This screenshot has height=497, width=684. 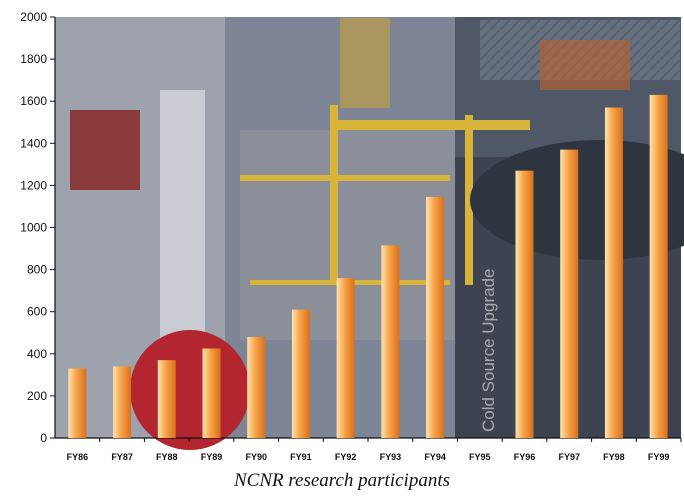 What do you see at coordinates (122, 402) in the screenshot?
I see `bar-fy87` at bounding box center [122, 402].